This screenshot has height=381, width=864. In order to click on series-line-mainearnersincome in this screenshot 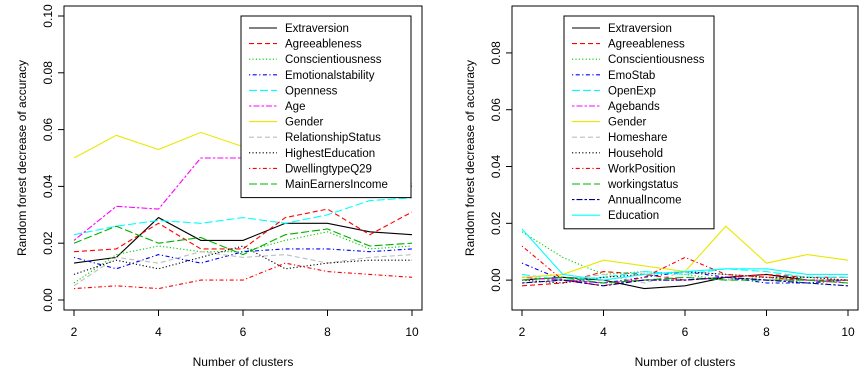, I will do `click(243, 240)`.